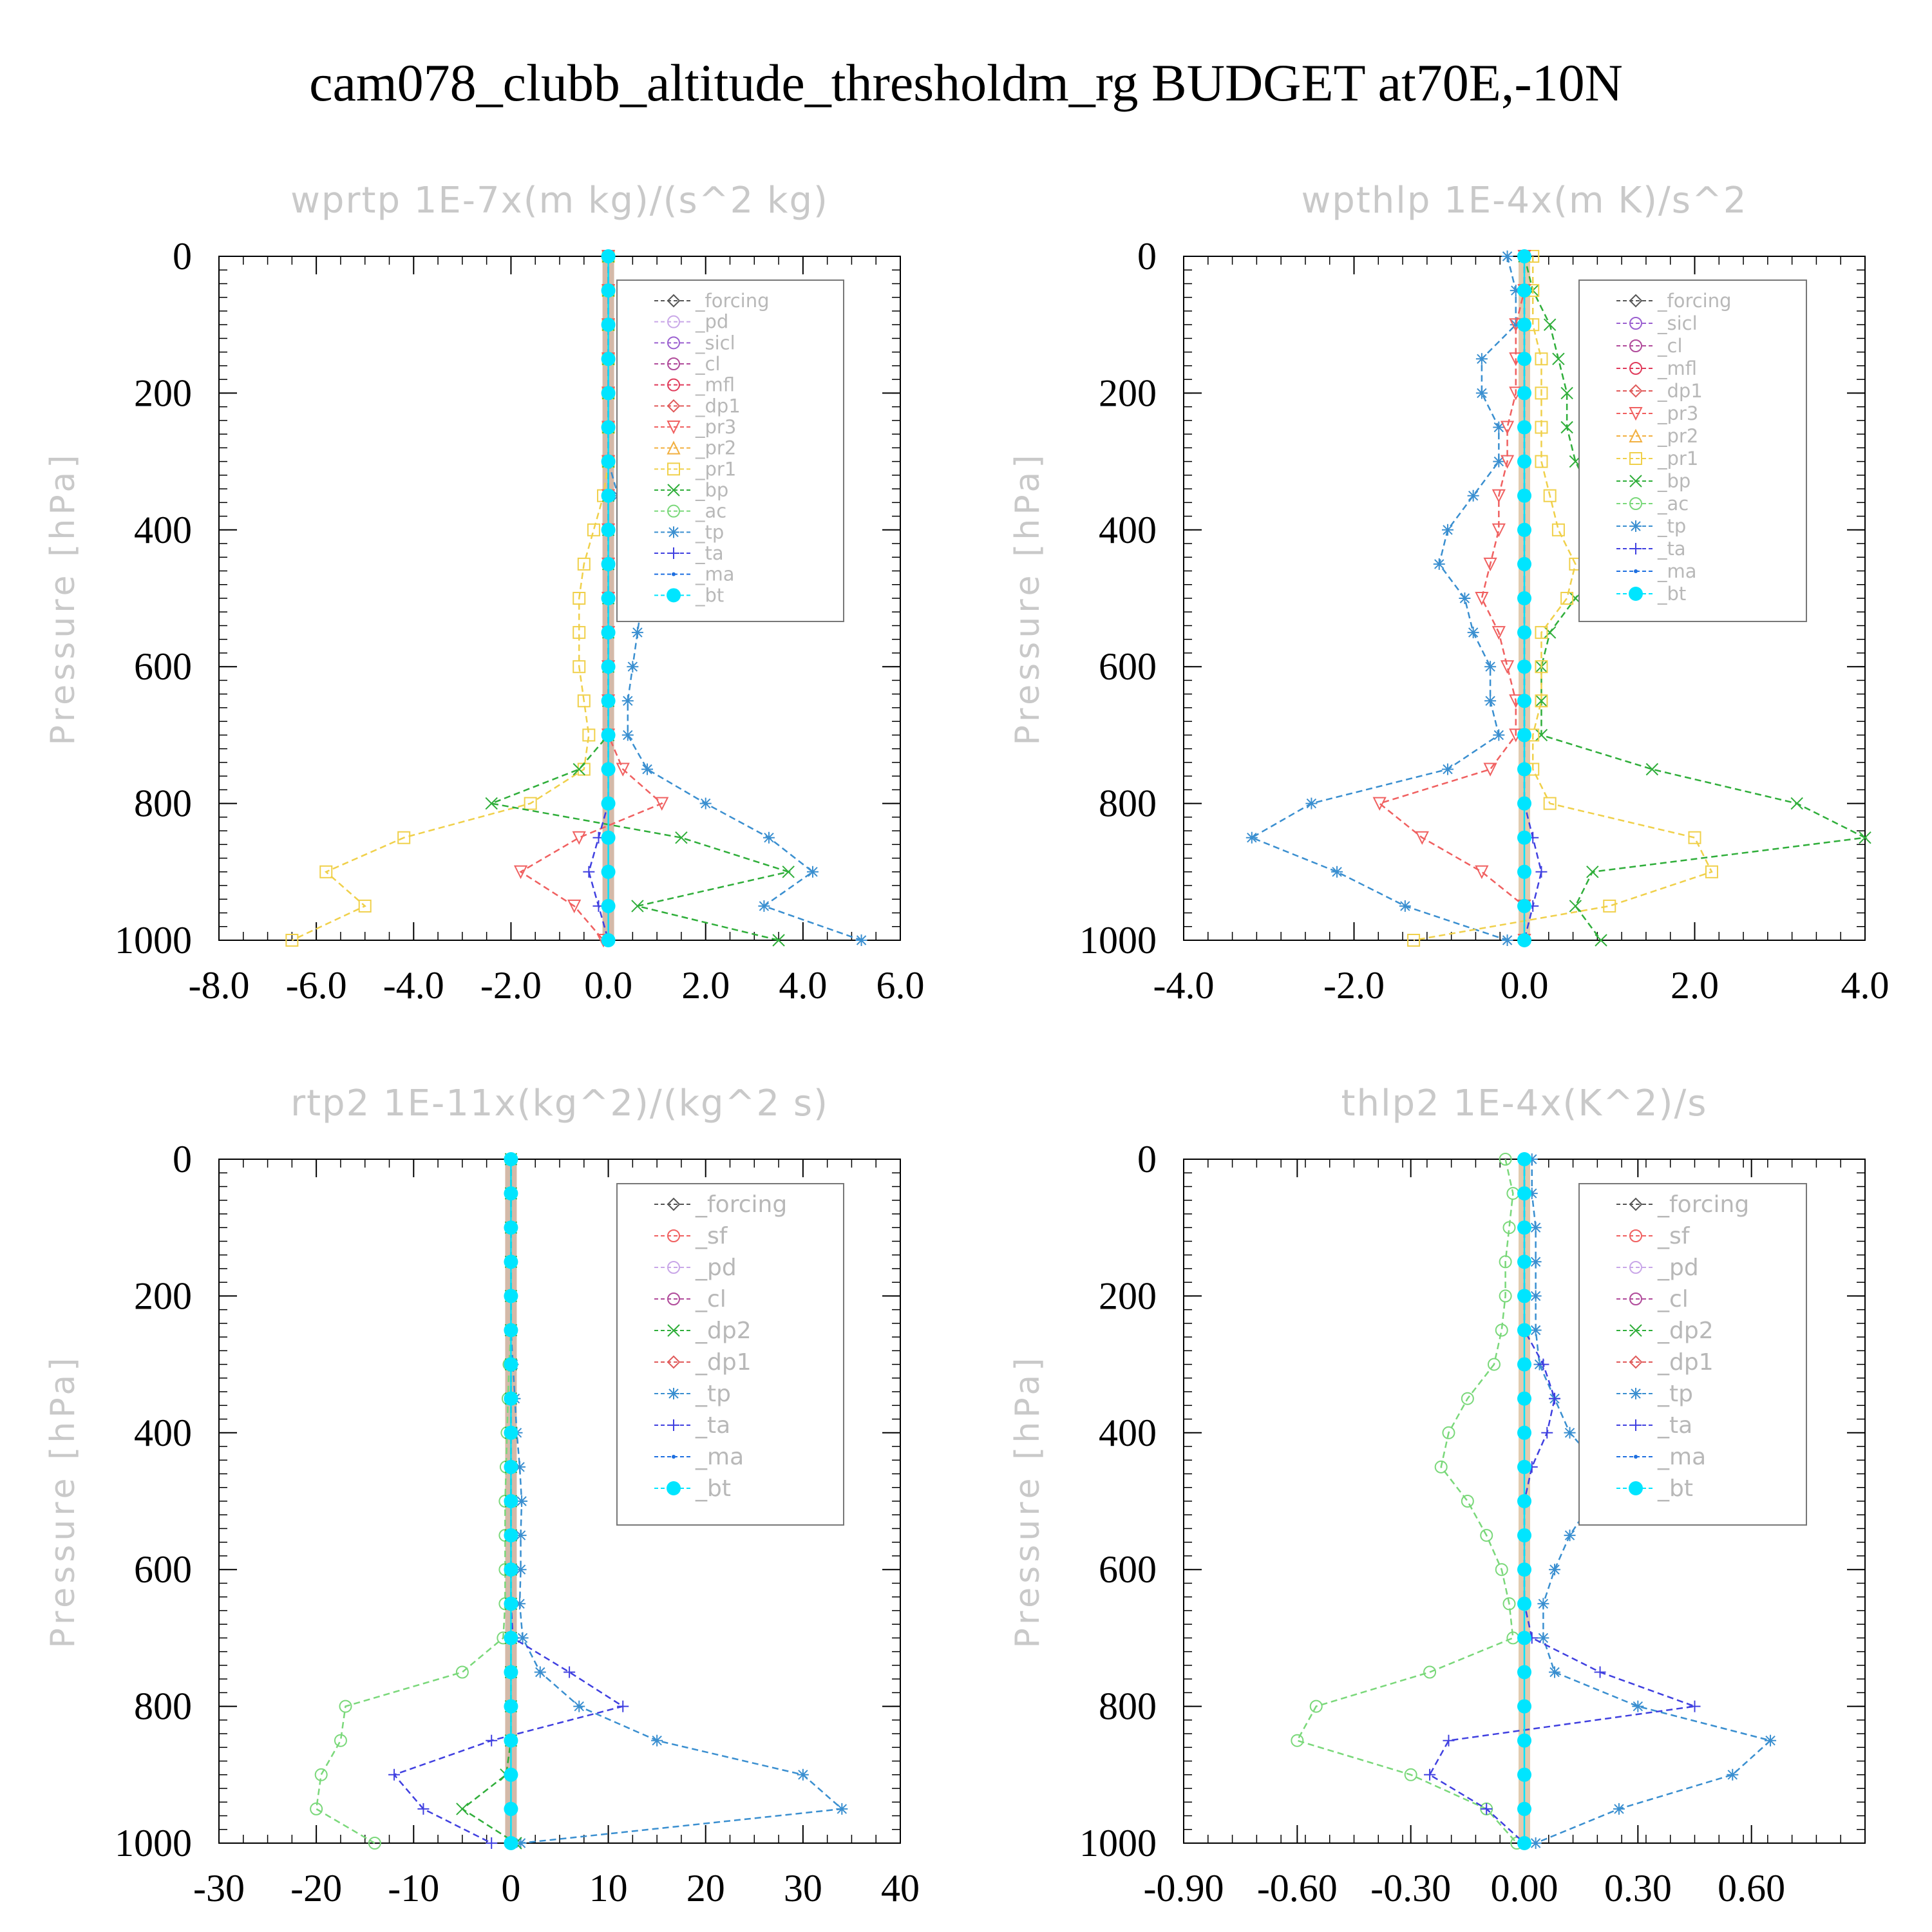  I want to click on legend-label: _cl, so click(708, 364).